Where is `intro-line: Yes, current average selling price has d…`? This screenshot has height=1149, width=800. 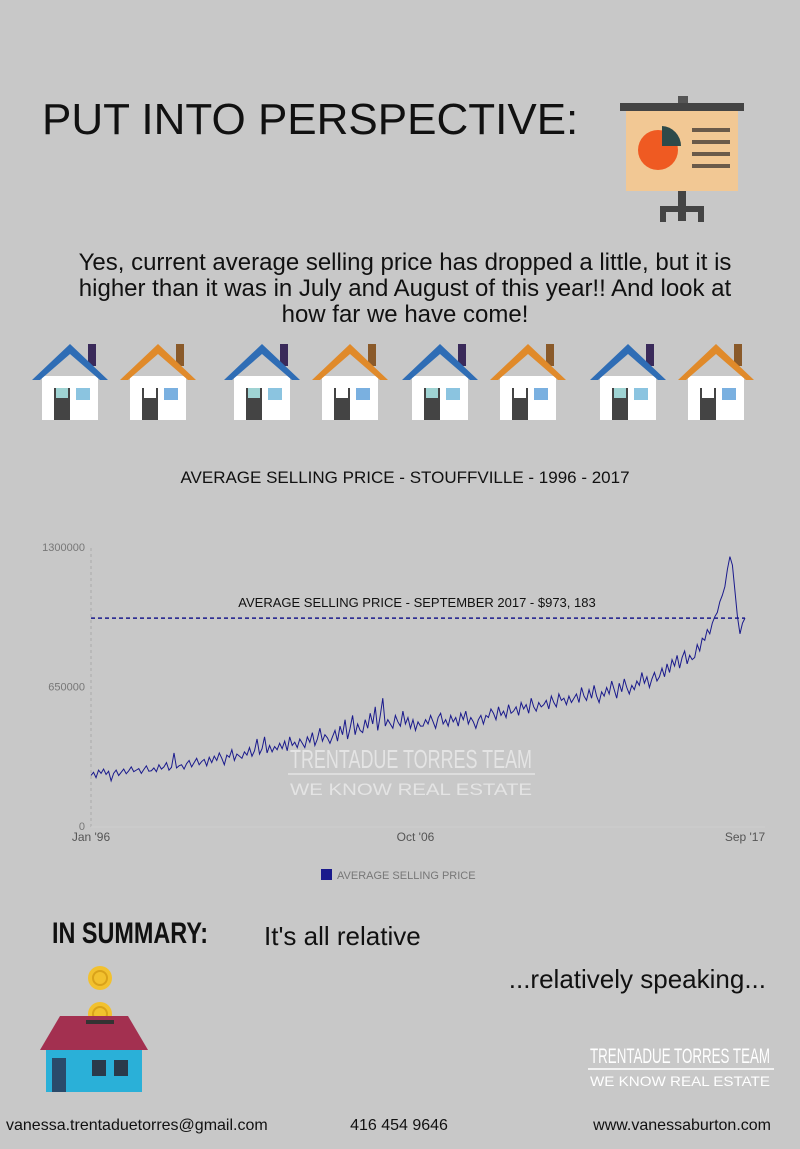
intro-line: Yes, current average selling price has d… is located at coordinates (405, 262).